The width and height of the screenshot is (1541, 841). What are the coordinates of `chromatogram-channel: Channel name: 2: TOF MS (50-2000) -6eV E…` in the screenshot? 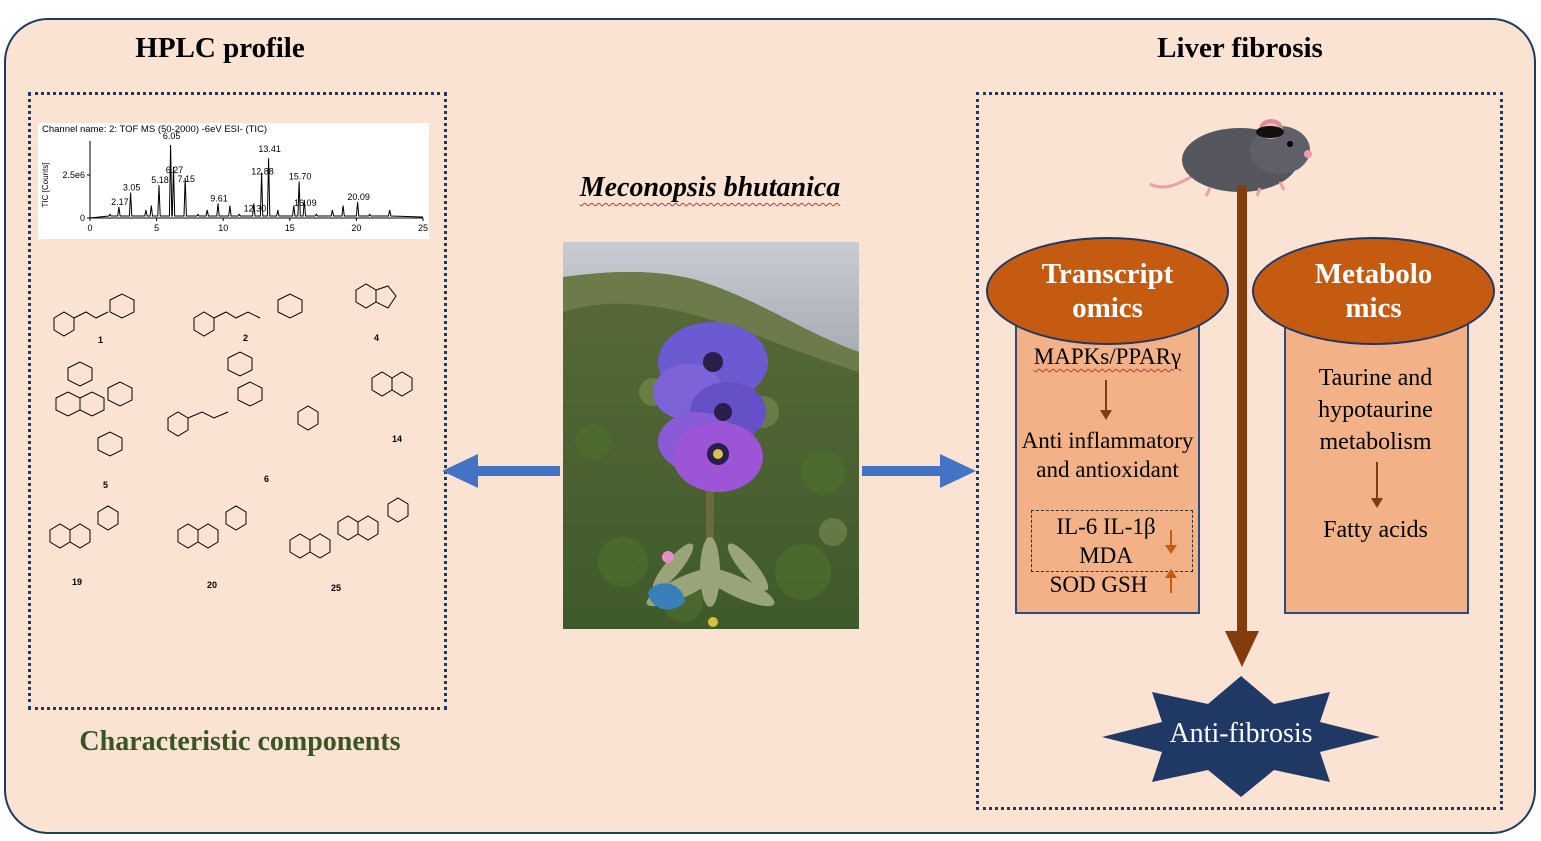 It's located at (155, 129).